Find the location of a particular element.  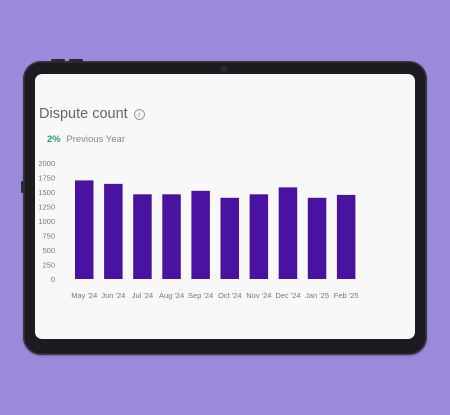

x-tick-label: Jan '25 is located at coordinates (317, 295).